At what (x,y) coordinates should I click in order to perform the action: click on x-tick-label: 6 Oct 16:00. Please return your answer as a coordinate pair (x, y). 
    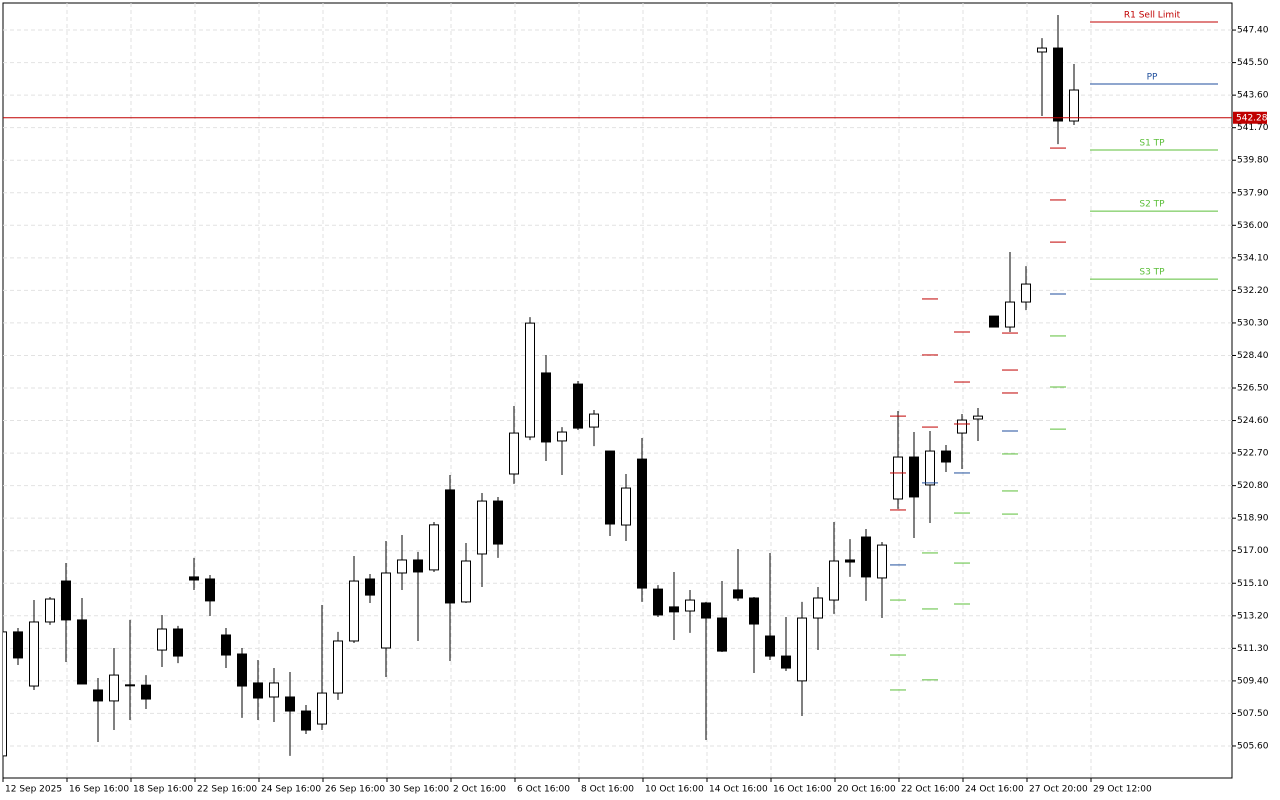
    Looking at the image, I should click on (543, 790).